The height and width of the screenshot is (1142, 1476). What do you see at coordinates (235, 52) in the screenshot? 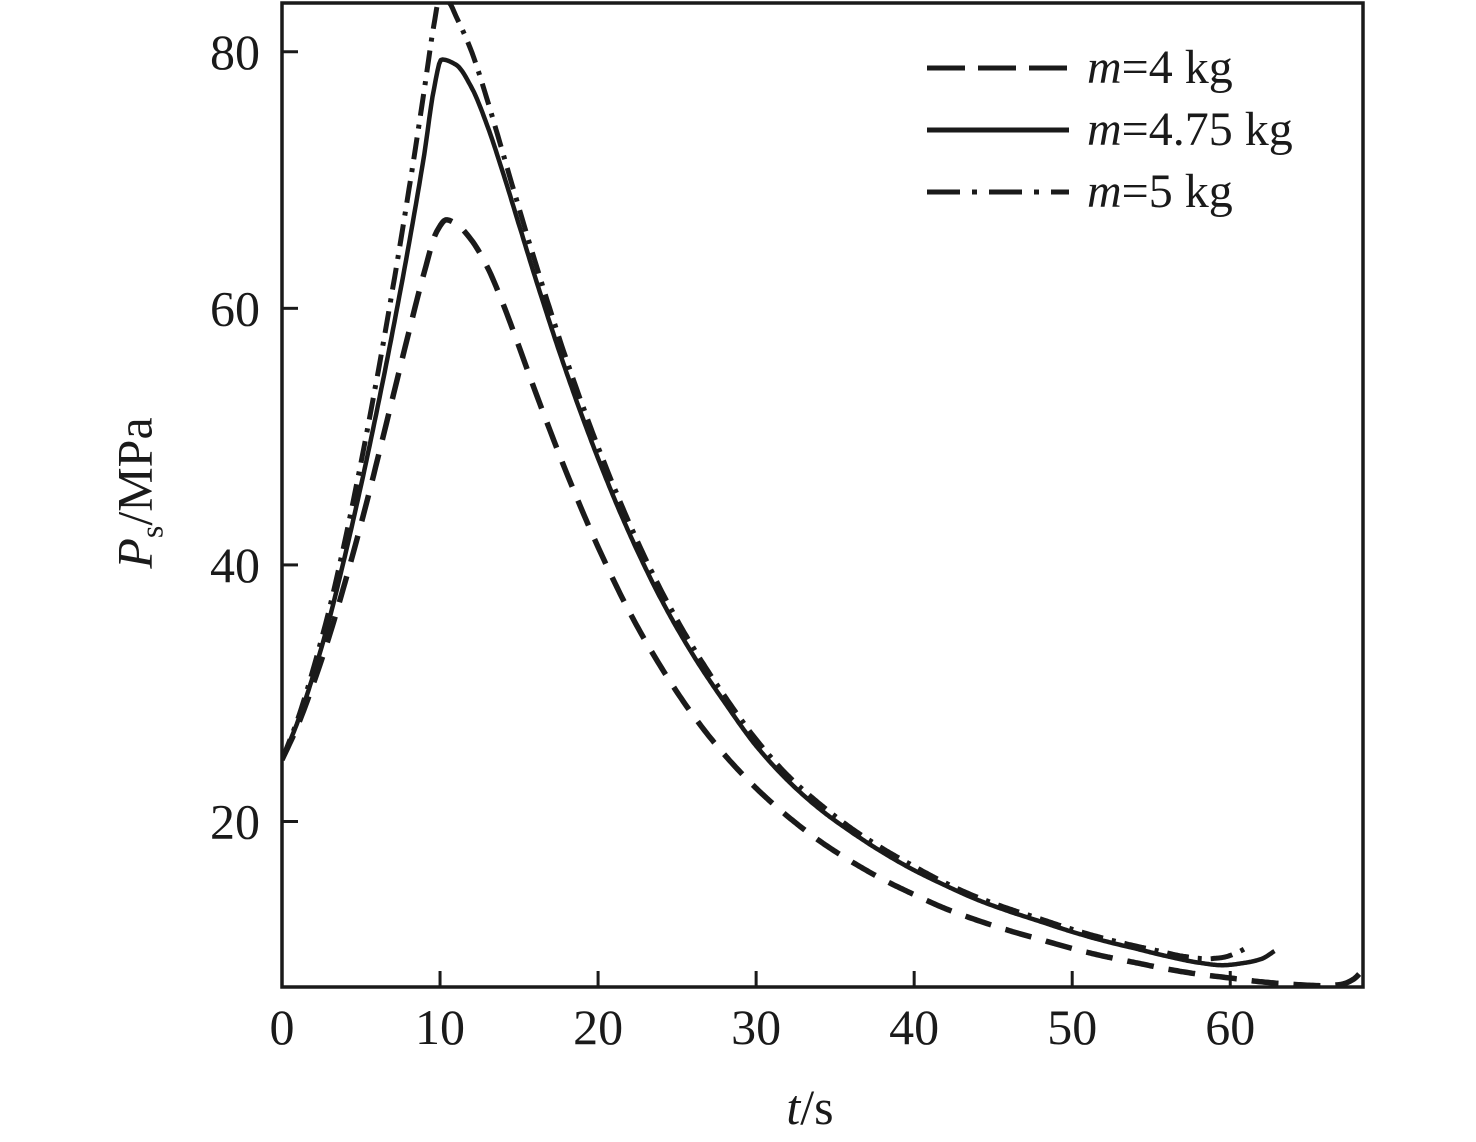
I see `y-tick-label: 80` at bounding box center [235, 52].